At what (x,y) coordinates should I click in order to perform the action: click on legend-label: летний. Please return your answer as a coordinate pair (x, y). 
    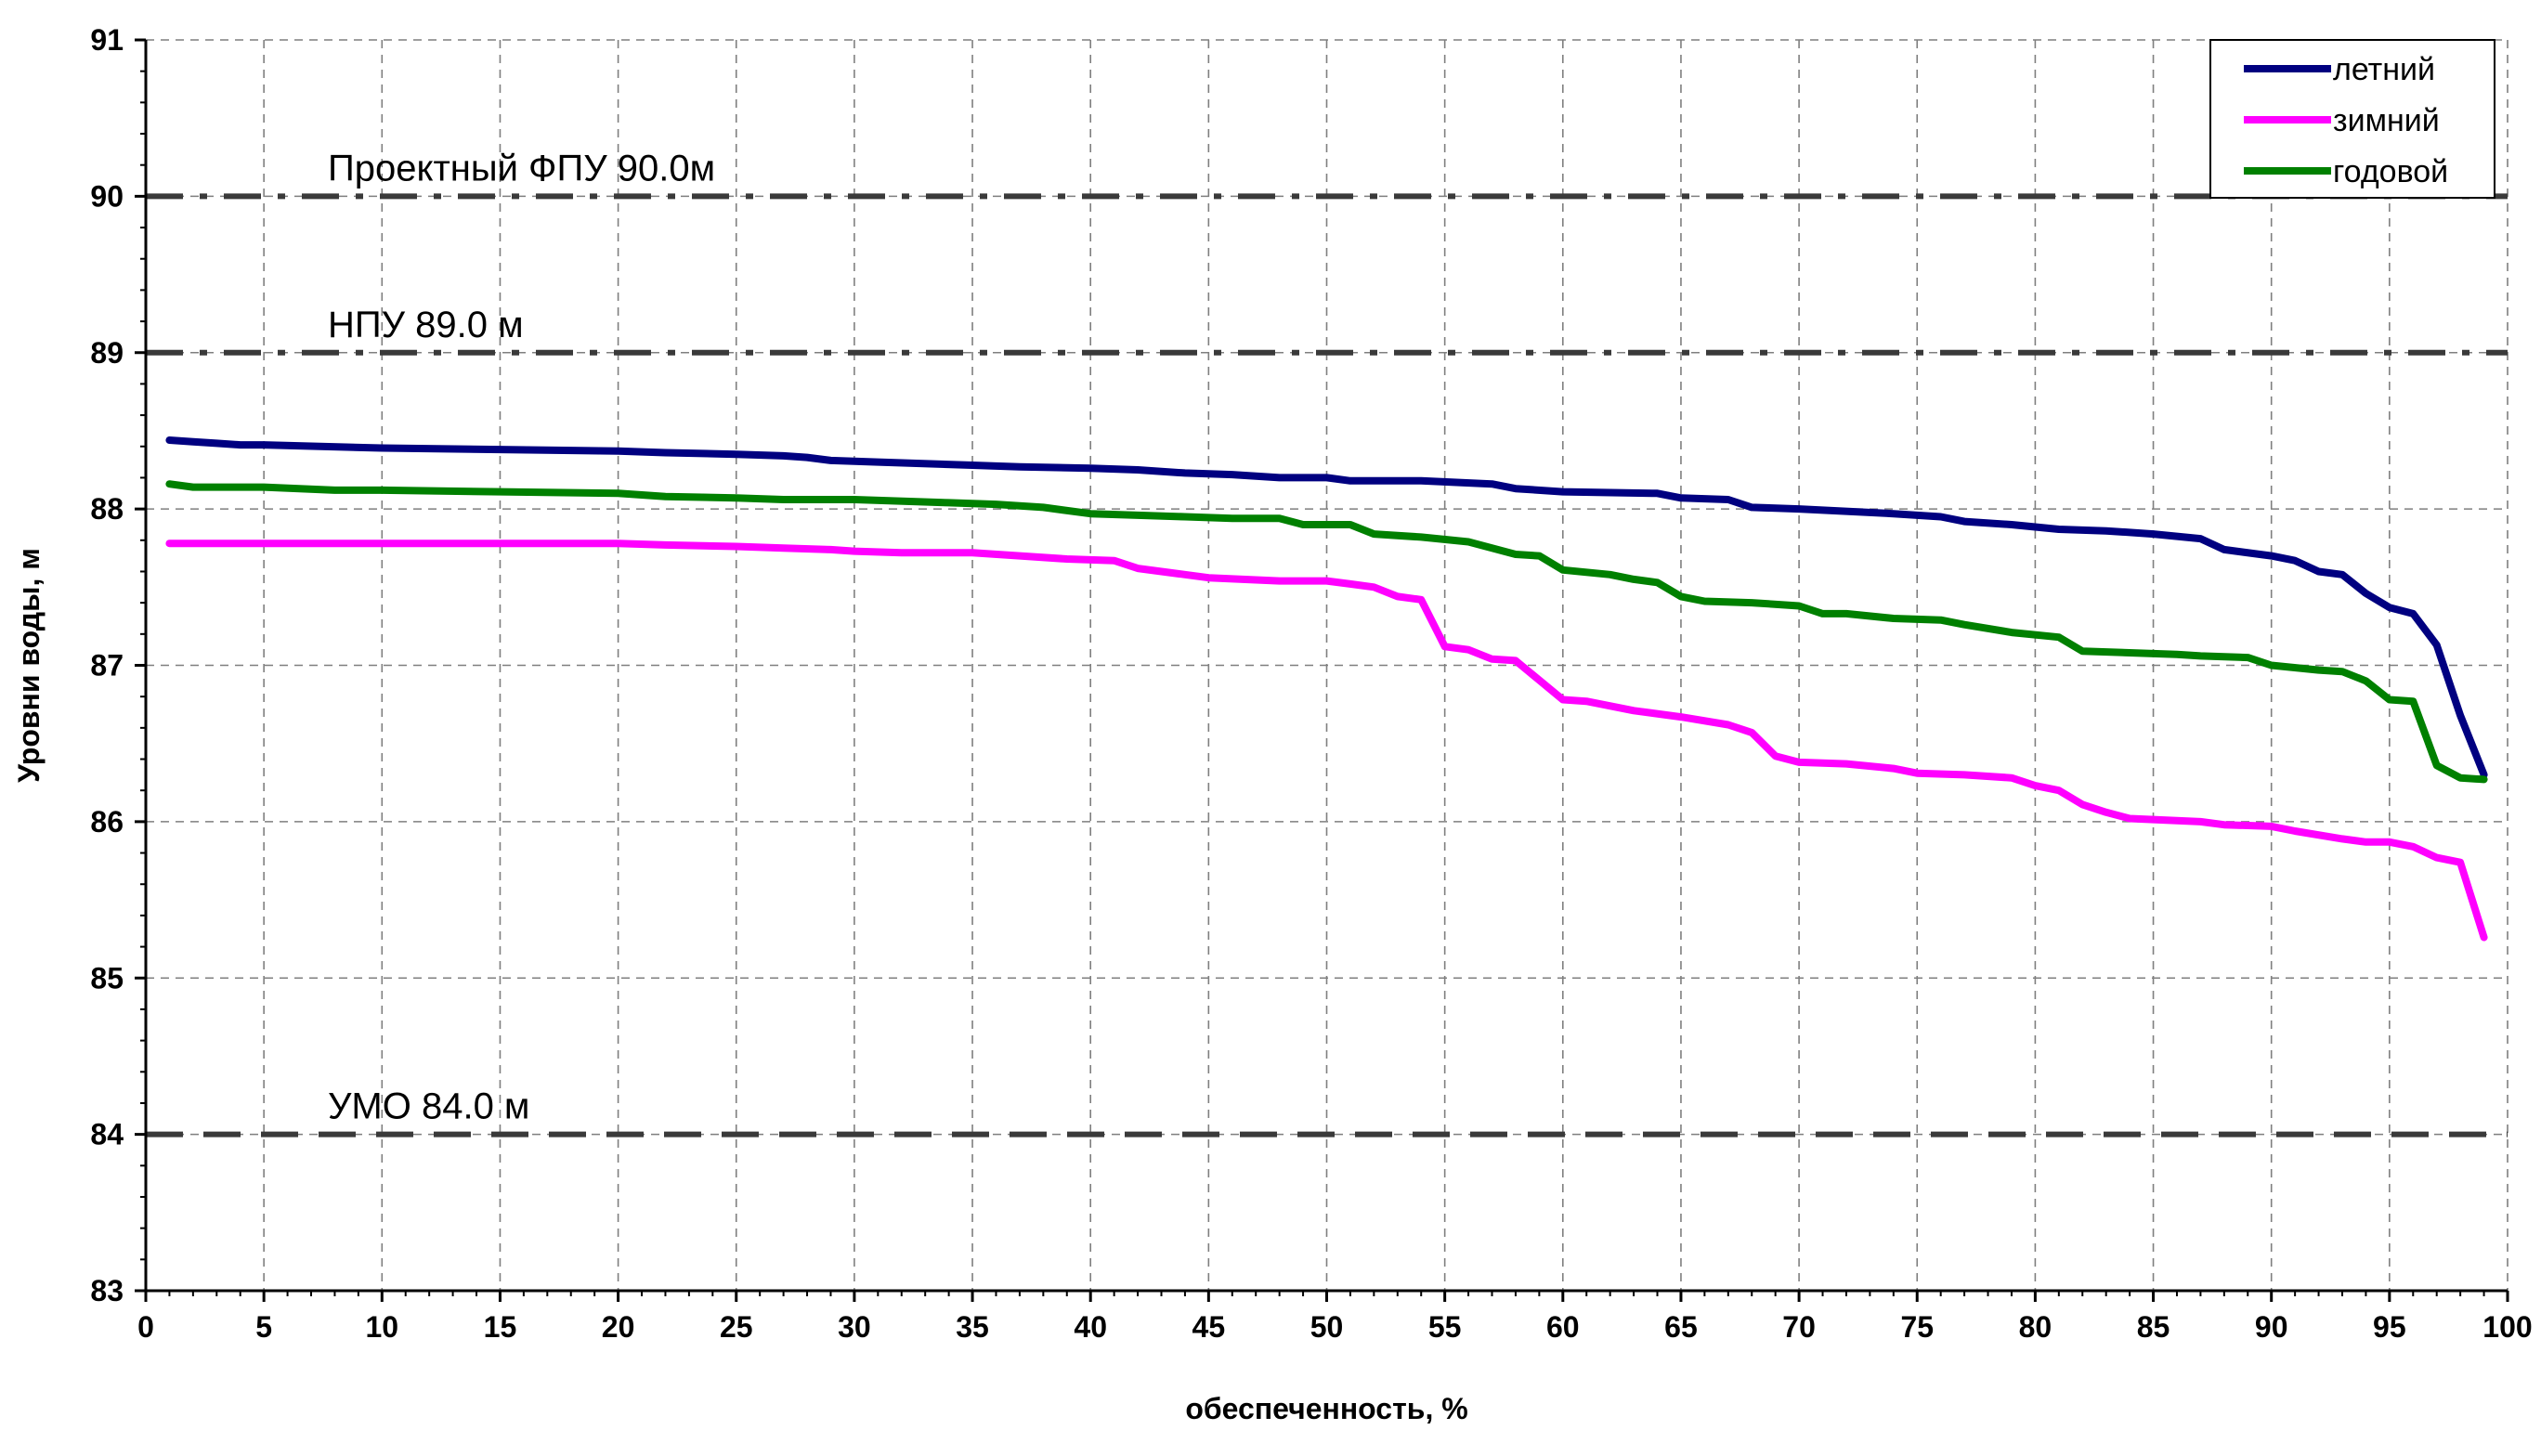
    Looking at the image, I should click on (2384, 69).